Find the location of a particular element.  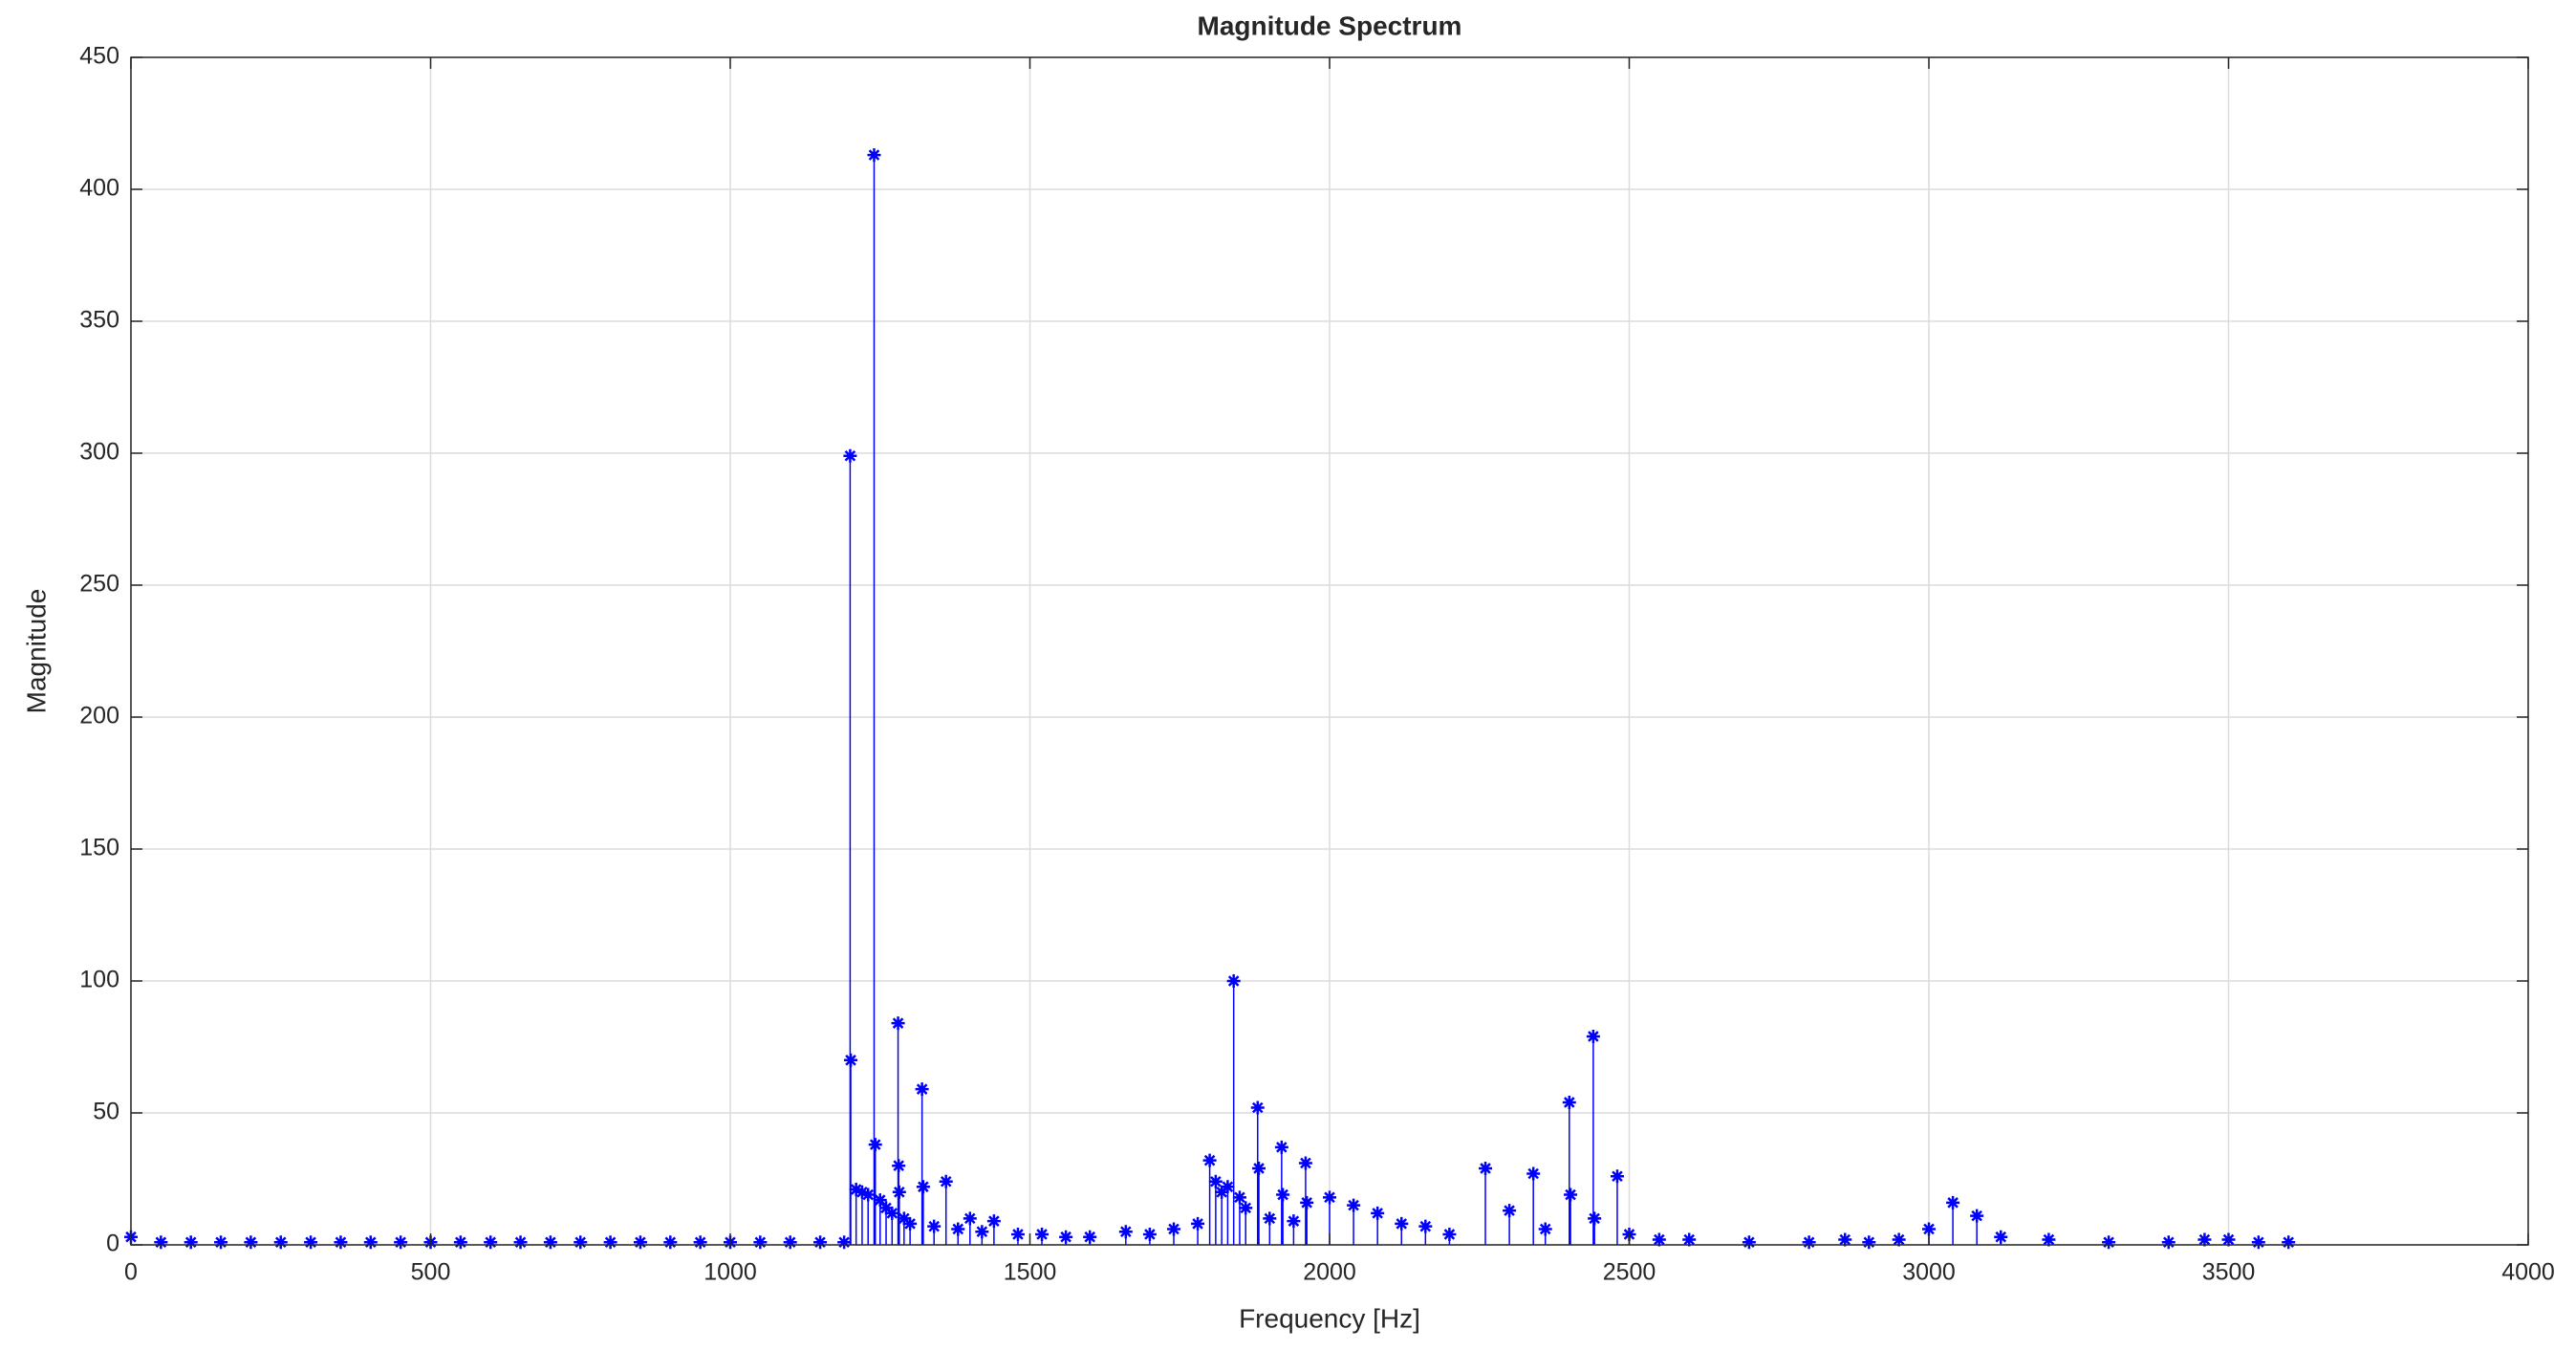

x-tick-label: 500 is located at coordinates (431, 1272).